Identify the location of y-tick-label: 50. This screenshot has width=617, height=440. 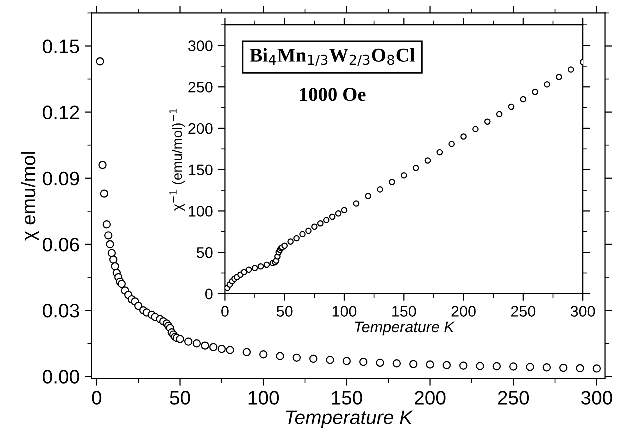
(205, 252).